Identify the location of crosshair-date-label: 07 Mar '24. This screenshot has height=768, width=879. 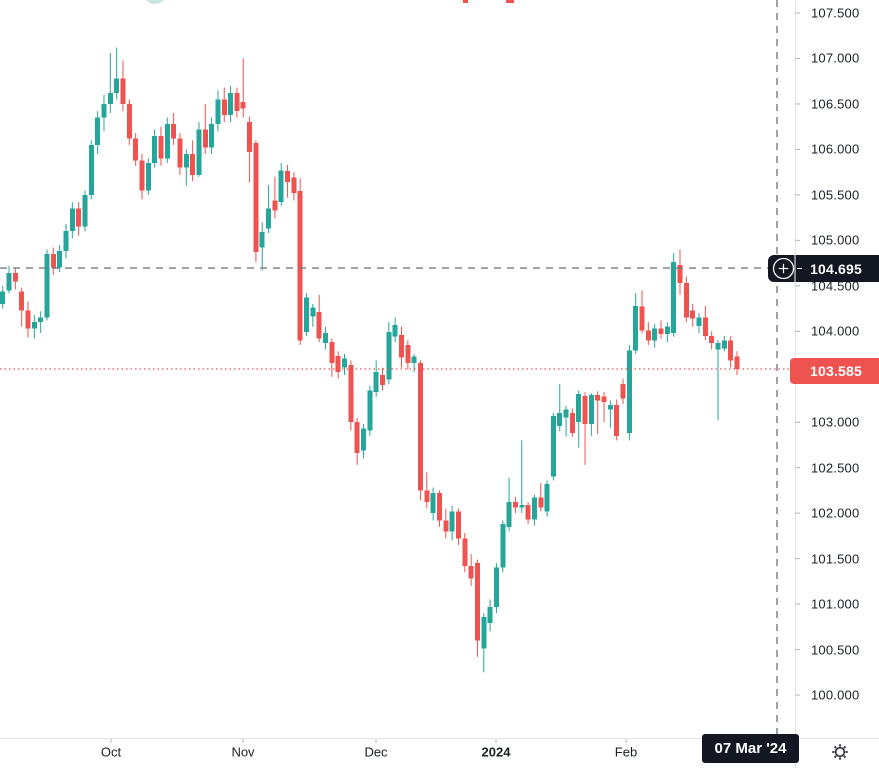
(750, 748).